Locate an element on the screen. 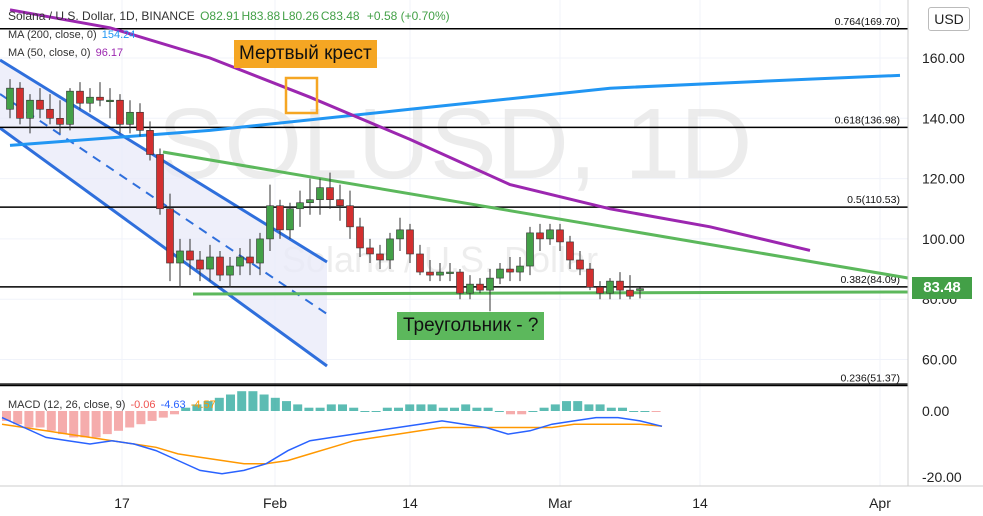  ohlc-o: O82.91 is located at coordinates (220, 16).